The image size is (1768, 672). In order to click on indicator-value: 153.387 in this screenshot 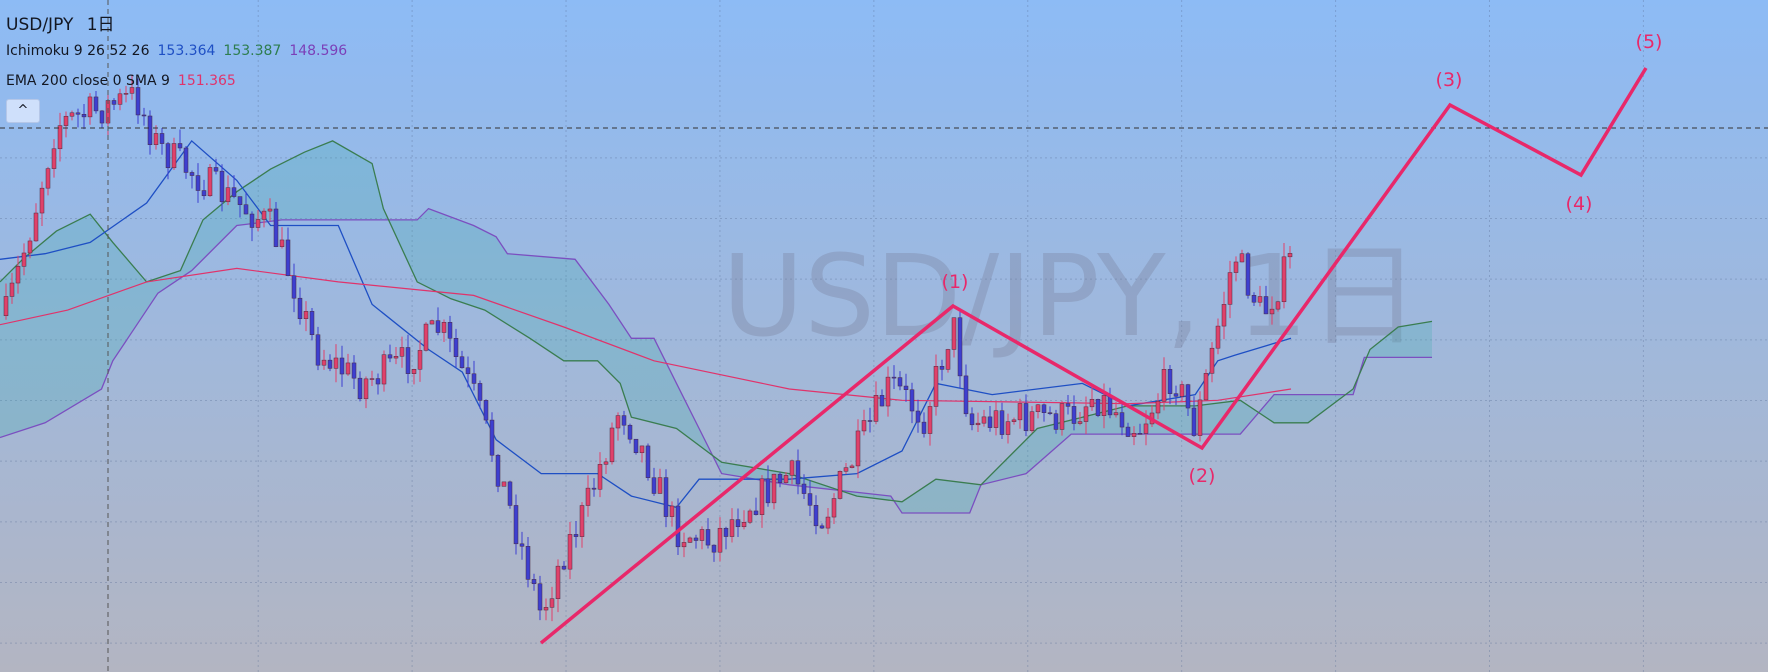, I will do `click(252, 51)`.